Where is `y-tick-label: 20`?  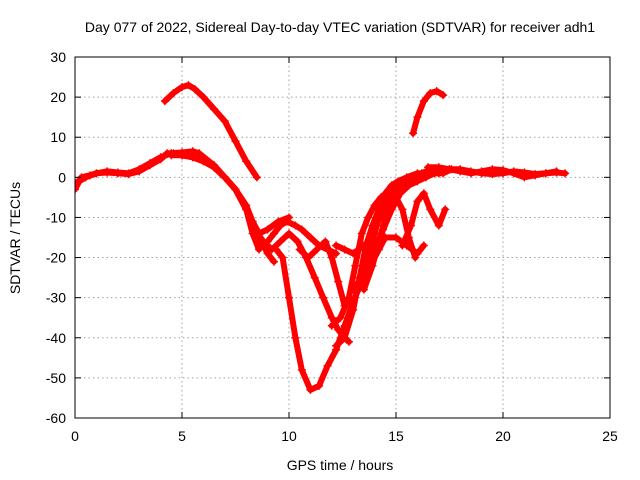 y-tick-label: 20 is located at coordinates (58, 97).